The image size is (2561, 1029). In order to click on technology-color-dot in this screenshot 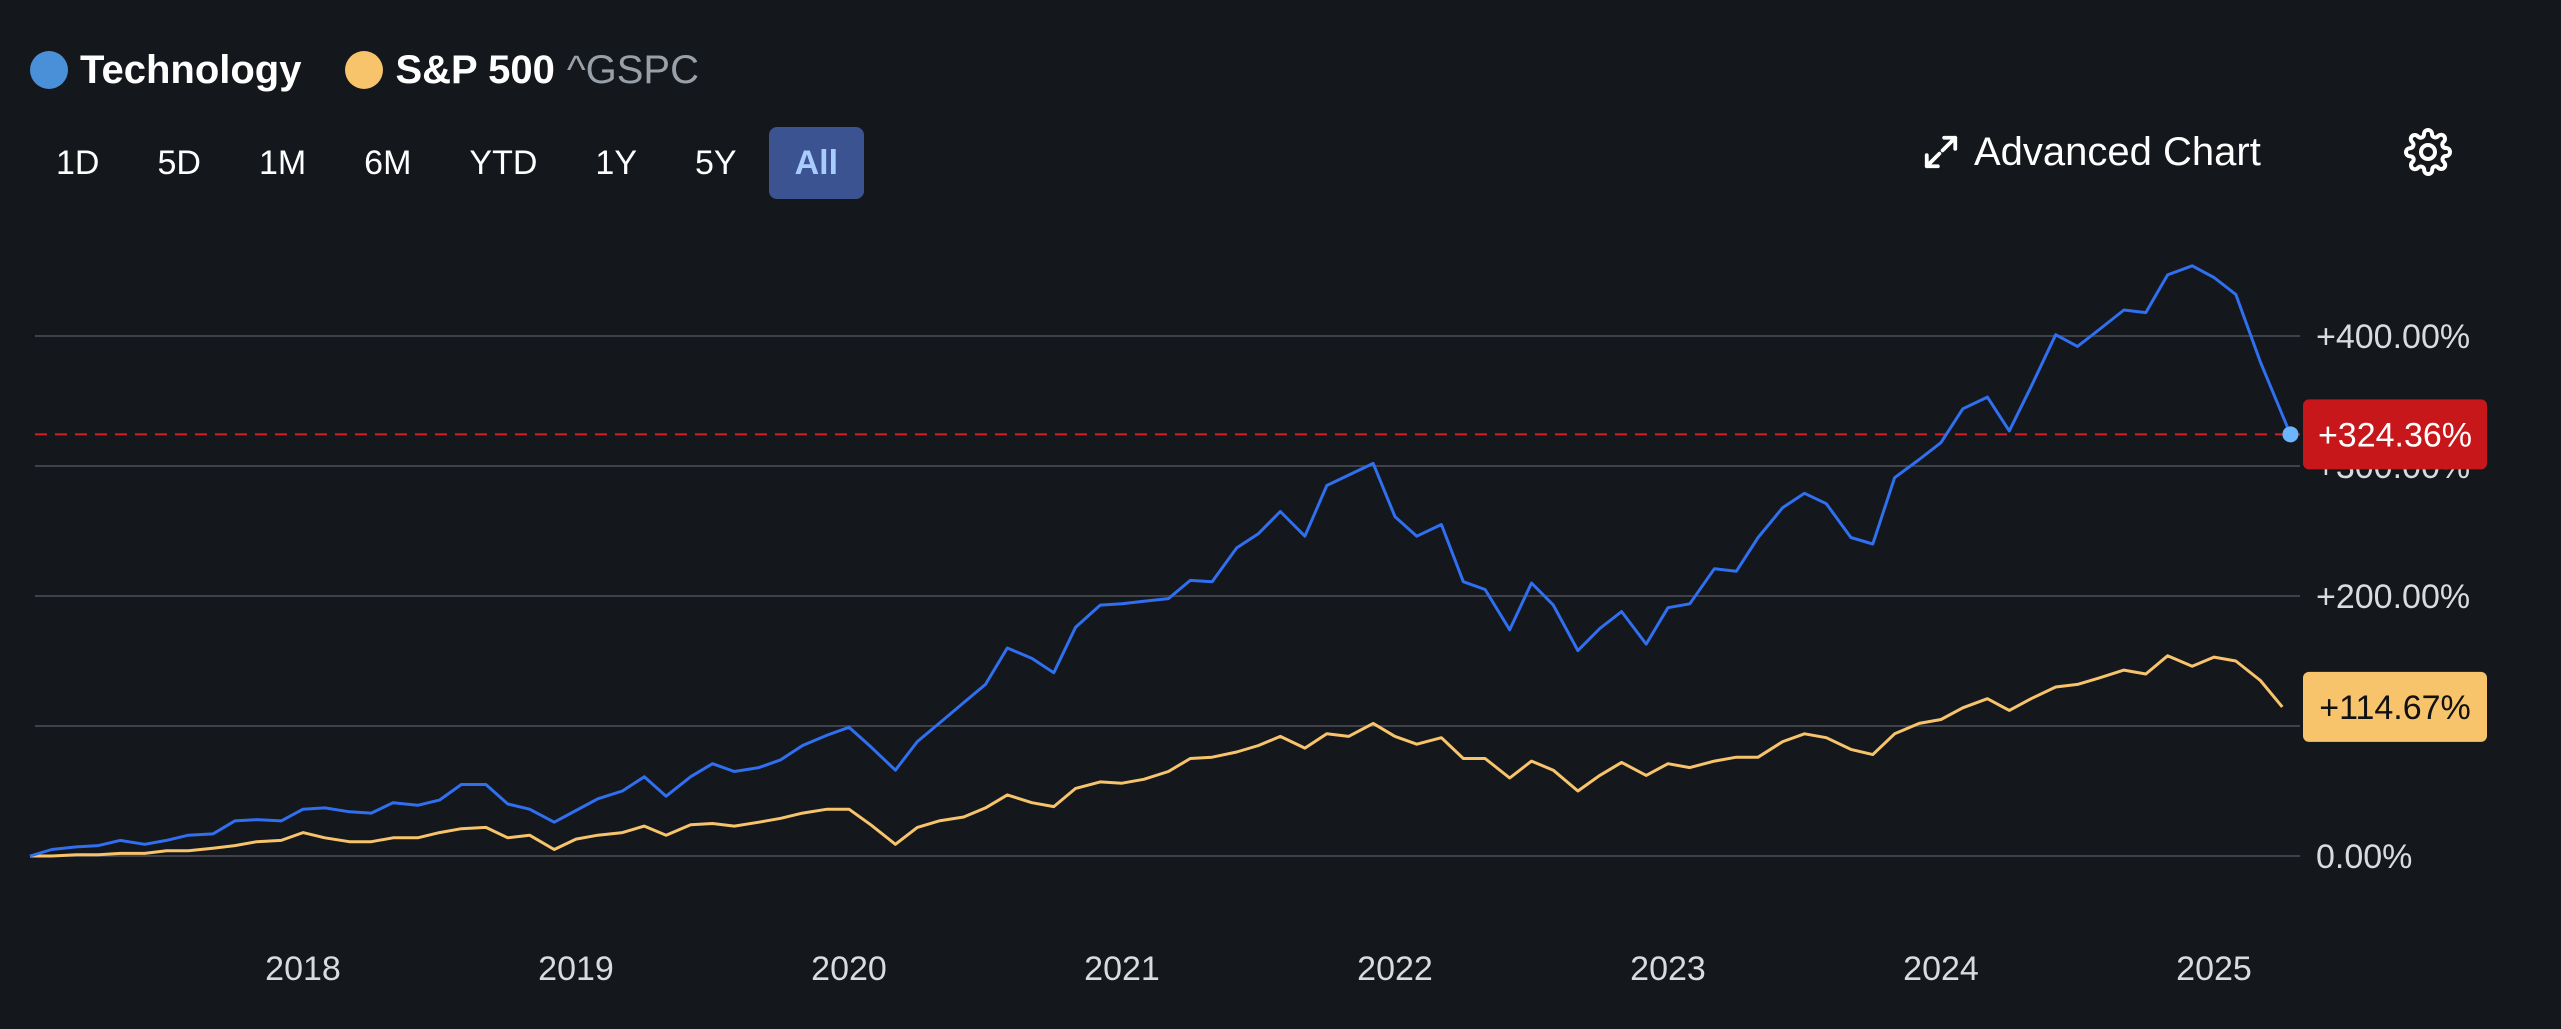, I will do `click(49, 70)`.